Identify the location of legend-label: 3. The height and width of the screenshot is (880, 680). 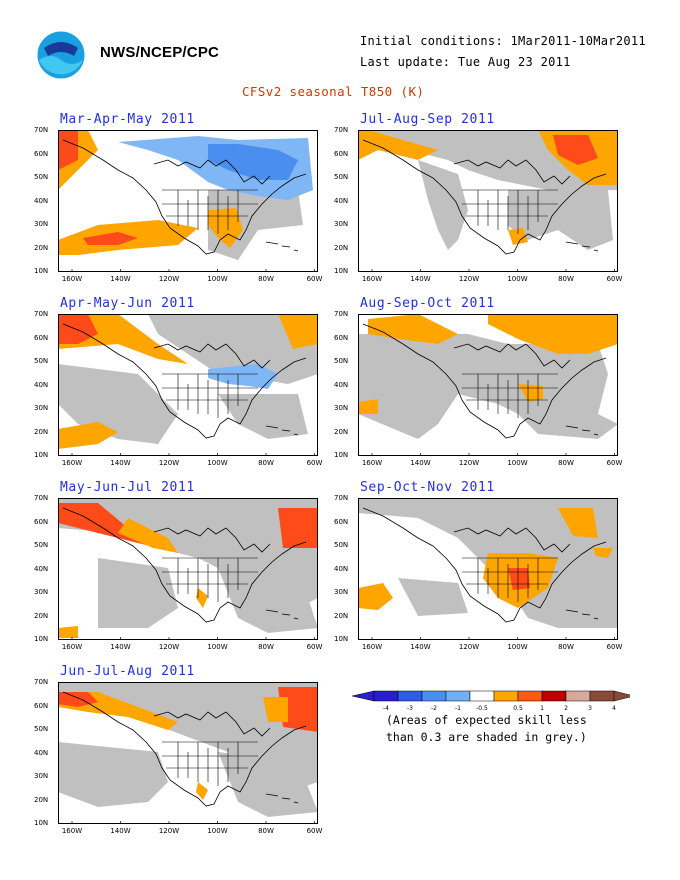
(590, 708).